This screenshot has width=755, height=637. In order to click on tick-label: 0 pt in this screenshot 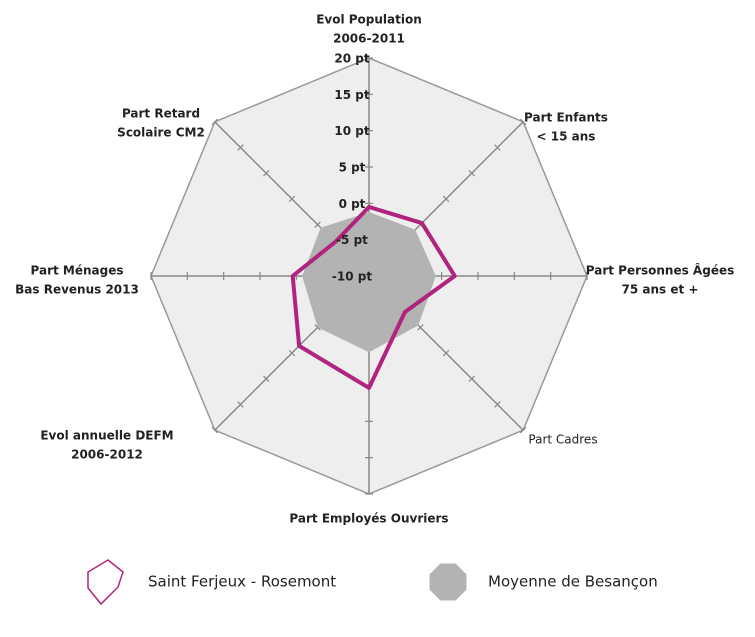, I will do `click(352, 204)`.